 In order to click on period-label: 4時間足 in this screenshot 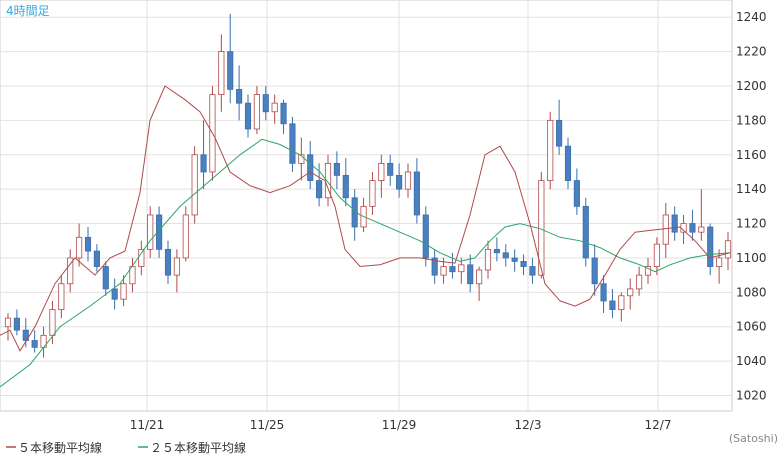, I will do `click(28, 11)`.